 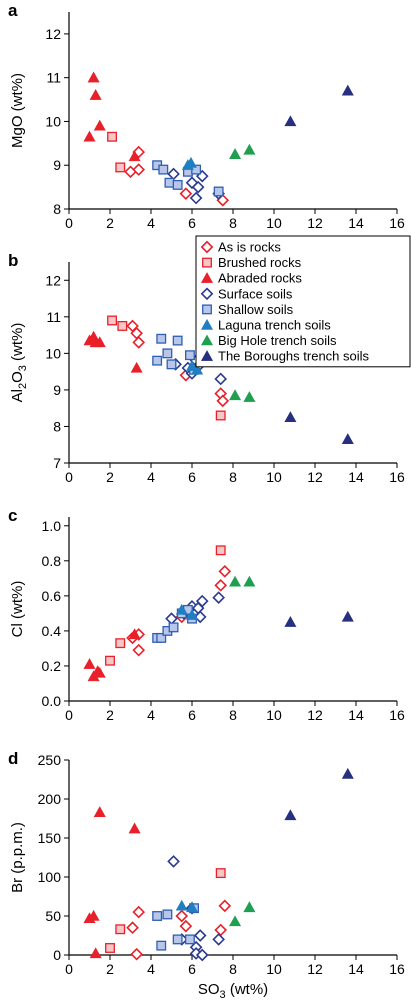 What do you see at coordinates (53, 353) in the screenshot?
I see `y-tick-label: 10` at bounding box center [53, 353].